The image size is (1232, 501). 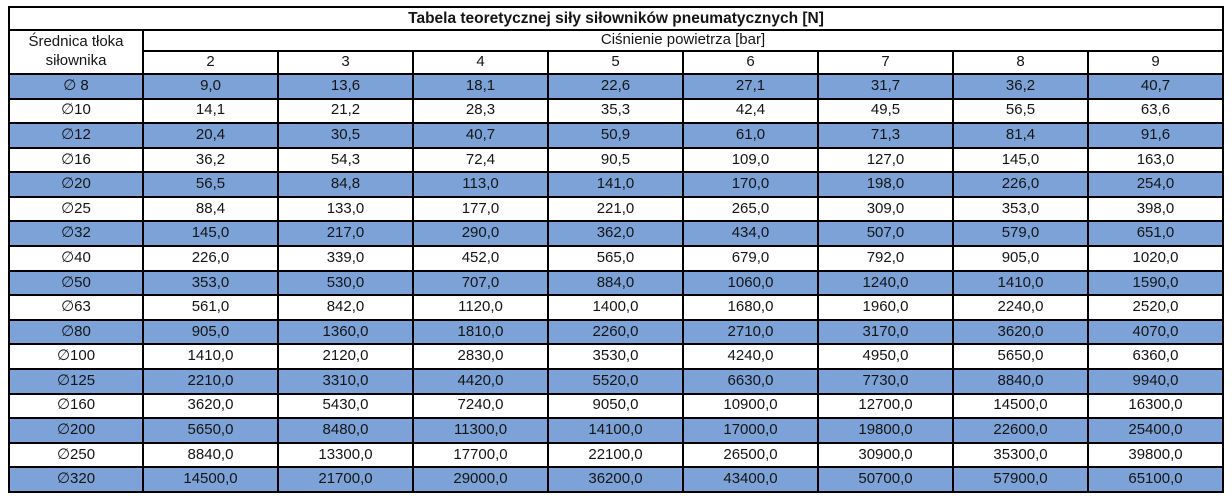 What do you see at coordinates (1020, 307) in the screenshot?
I see `force-value-cell: 2240,0` at bounding box center [1020, 307].